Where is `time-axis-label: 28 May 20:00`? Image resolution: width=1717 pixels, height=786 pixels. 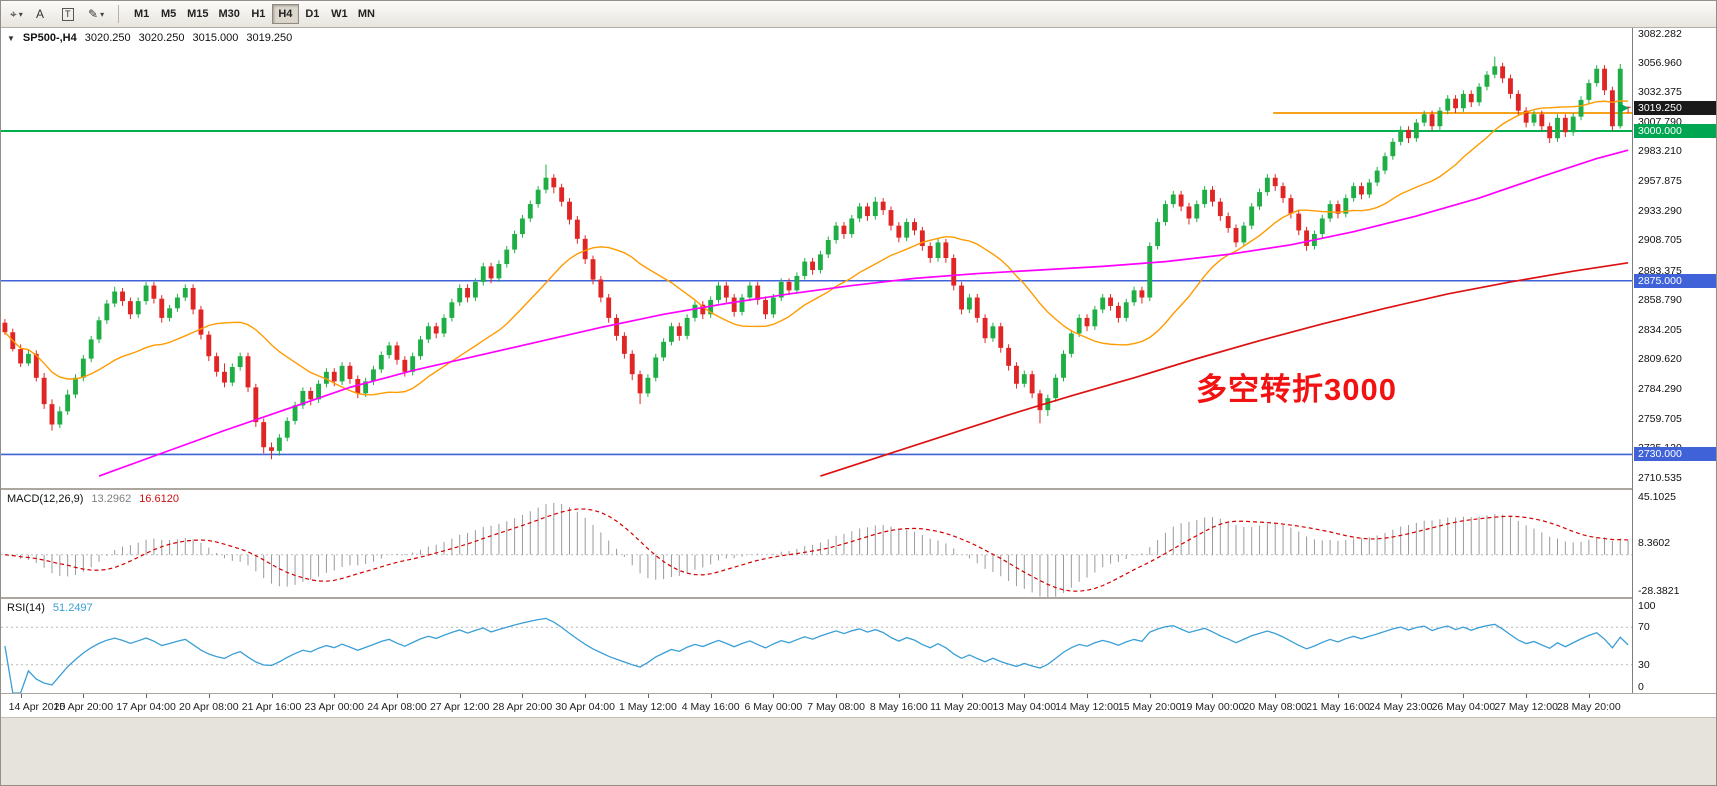
time-axis-label: 28 May 20:00 is located at coordinates (1589, 707).